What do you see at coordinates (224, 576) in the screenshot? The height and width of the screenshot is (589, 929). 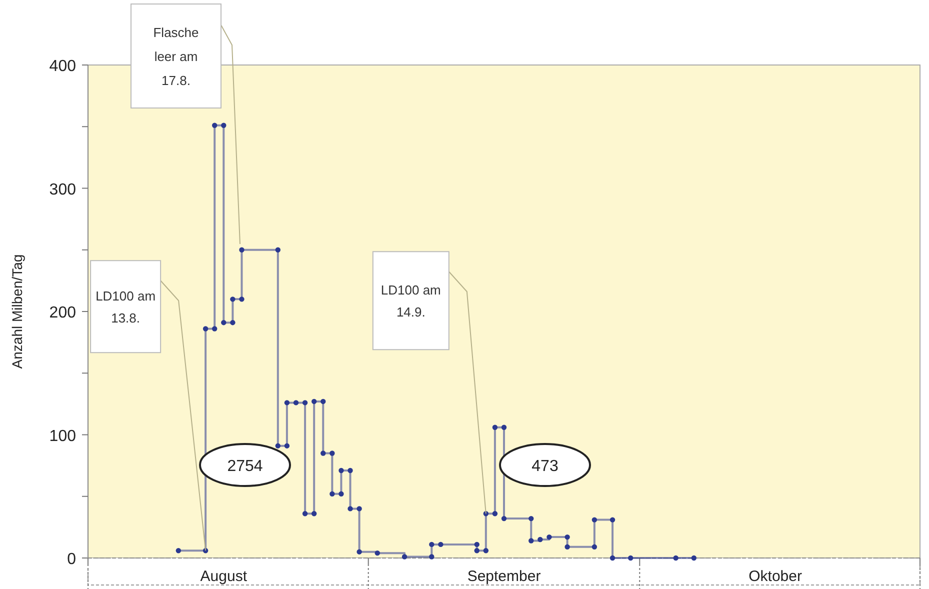 I see `x-tick-label: August` at bounding box center [224, 576].